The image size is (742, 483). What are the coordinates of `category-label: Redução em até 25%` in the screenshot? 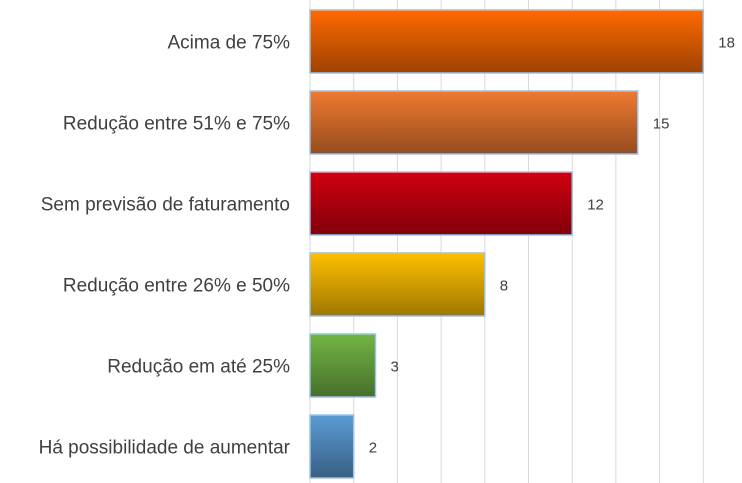 It's located at (198, 367).